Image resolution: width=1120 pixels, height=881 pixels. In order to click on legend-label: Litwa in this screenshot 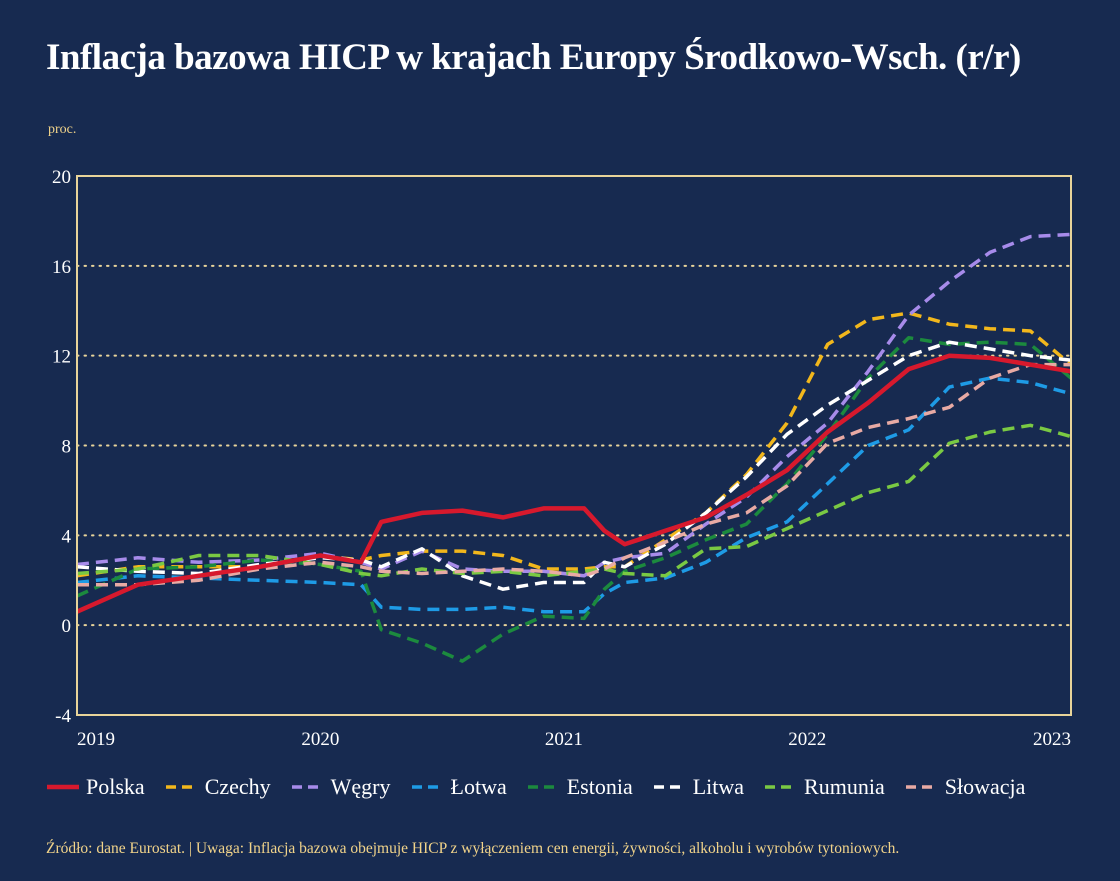, I will do `click(718, 786)`.